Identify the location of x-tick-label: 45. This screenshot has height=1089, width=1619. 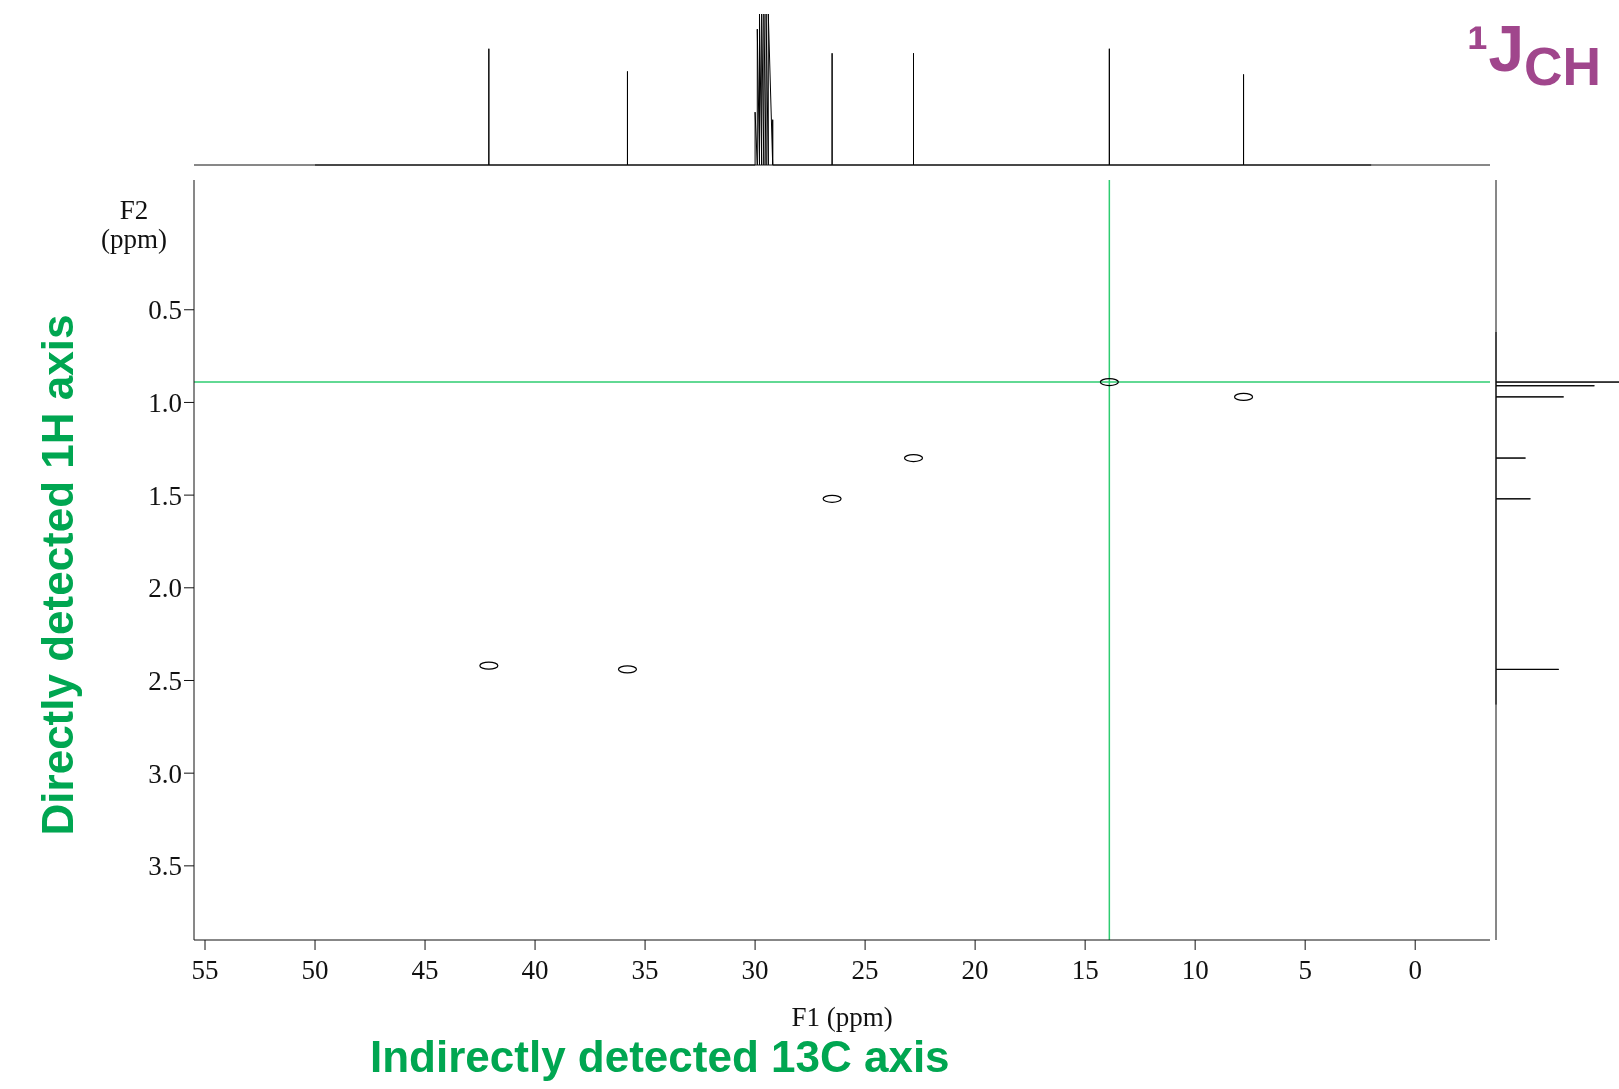
(425, 970).